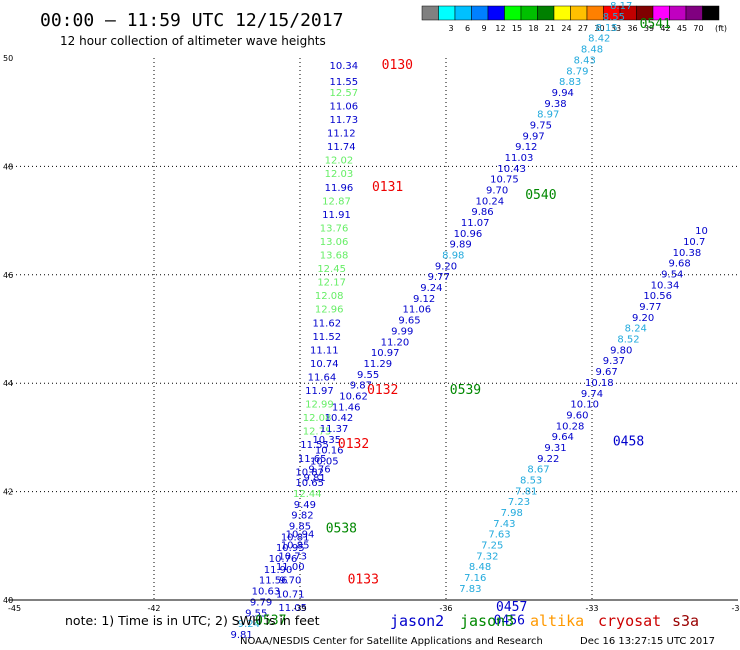 This screenshot has width=740, height=650. Describe the element at coordinates (317, 432) in the screenshot. I see `wave-height-value: 12.75` at that location.